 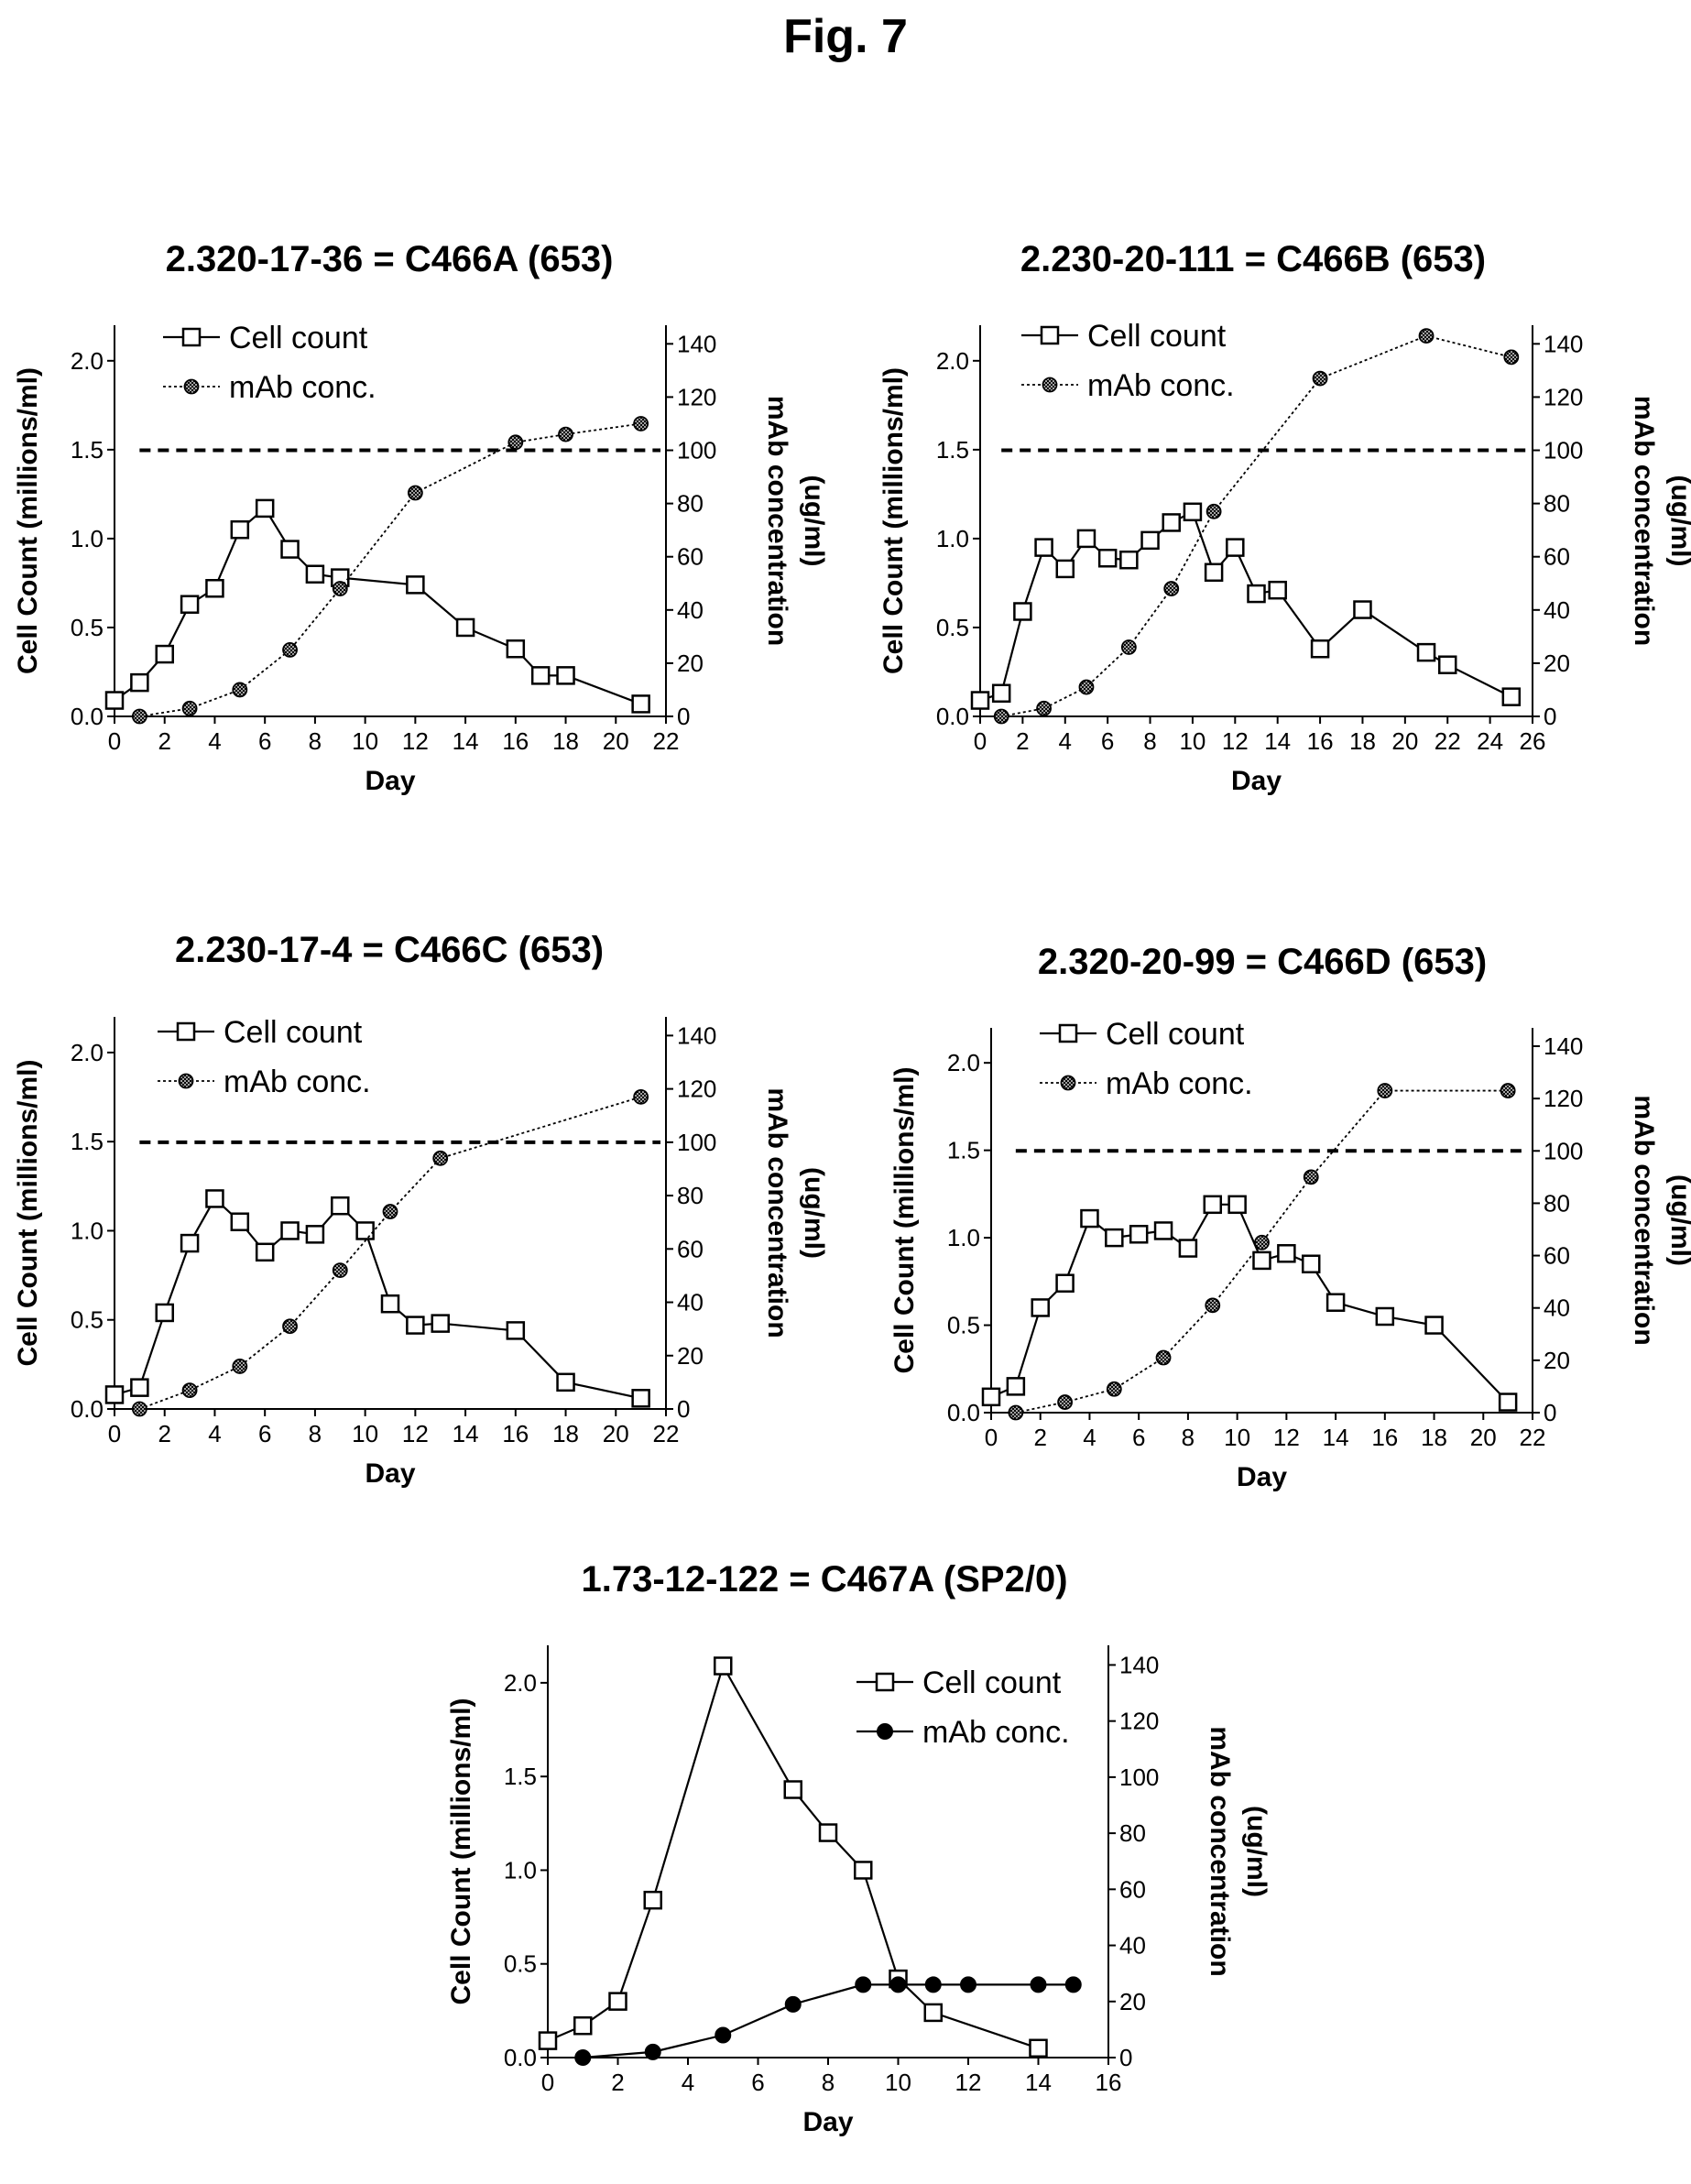 I want to click on y2-tick-label: 40, so click(x=690, y=1302).